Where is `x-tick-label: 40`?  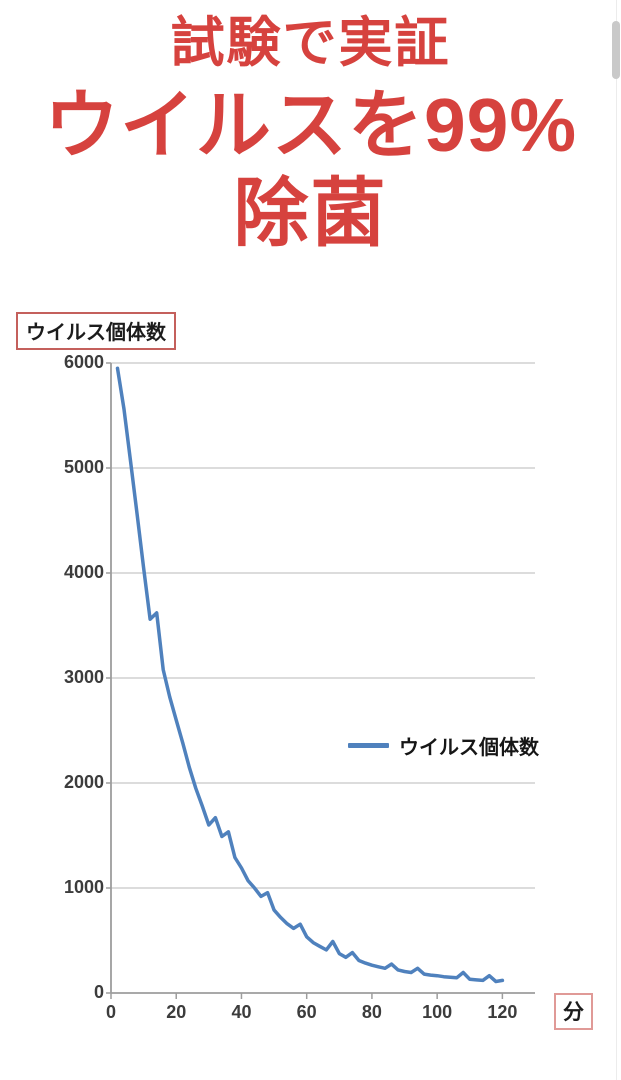 x-tick-label: 40 is located at coordinates (241, 1012).